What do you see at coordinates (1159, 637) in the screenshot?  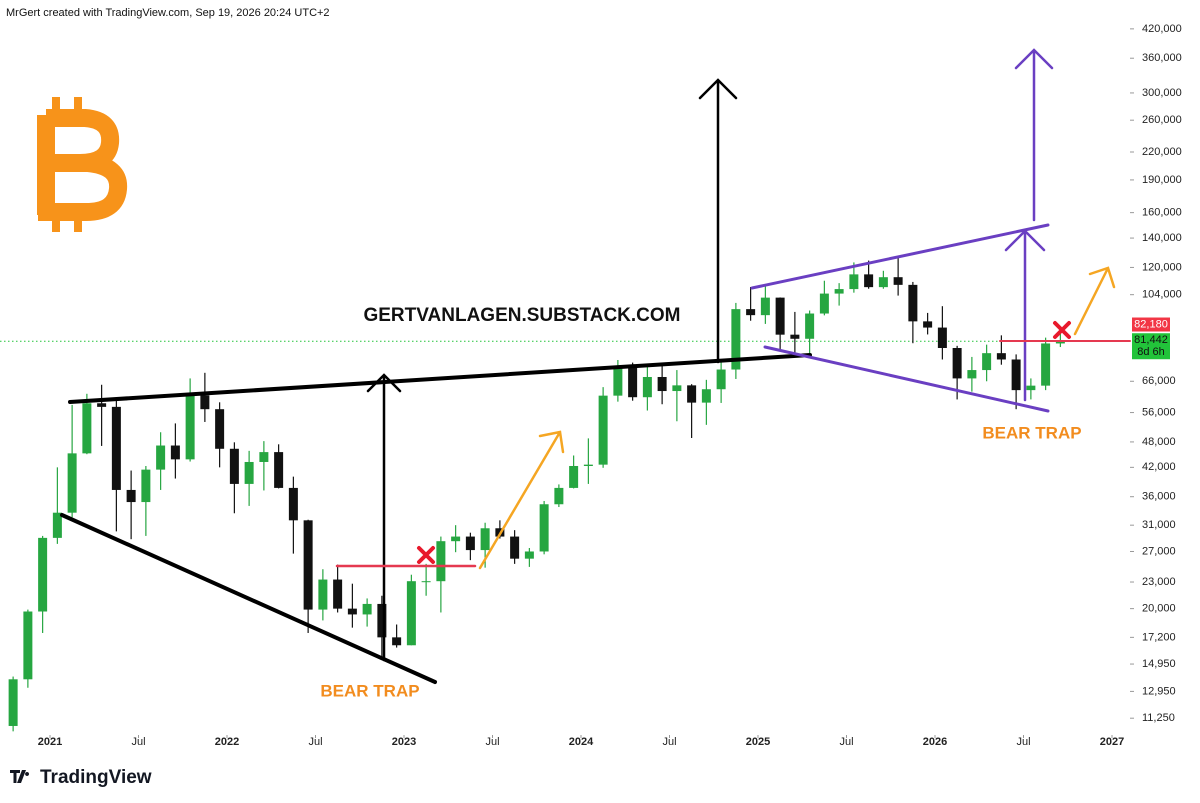 I see `y-tick-label: 17,200` at bounding box center [1159, 637].